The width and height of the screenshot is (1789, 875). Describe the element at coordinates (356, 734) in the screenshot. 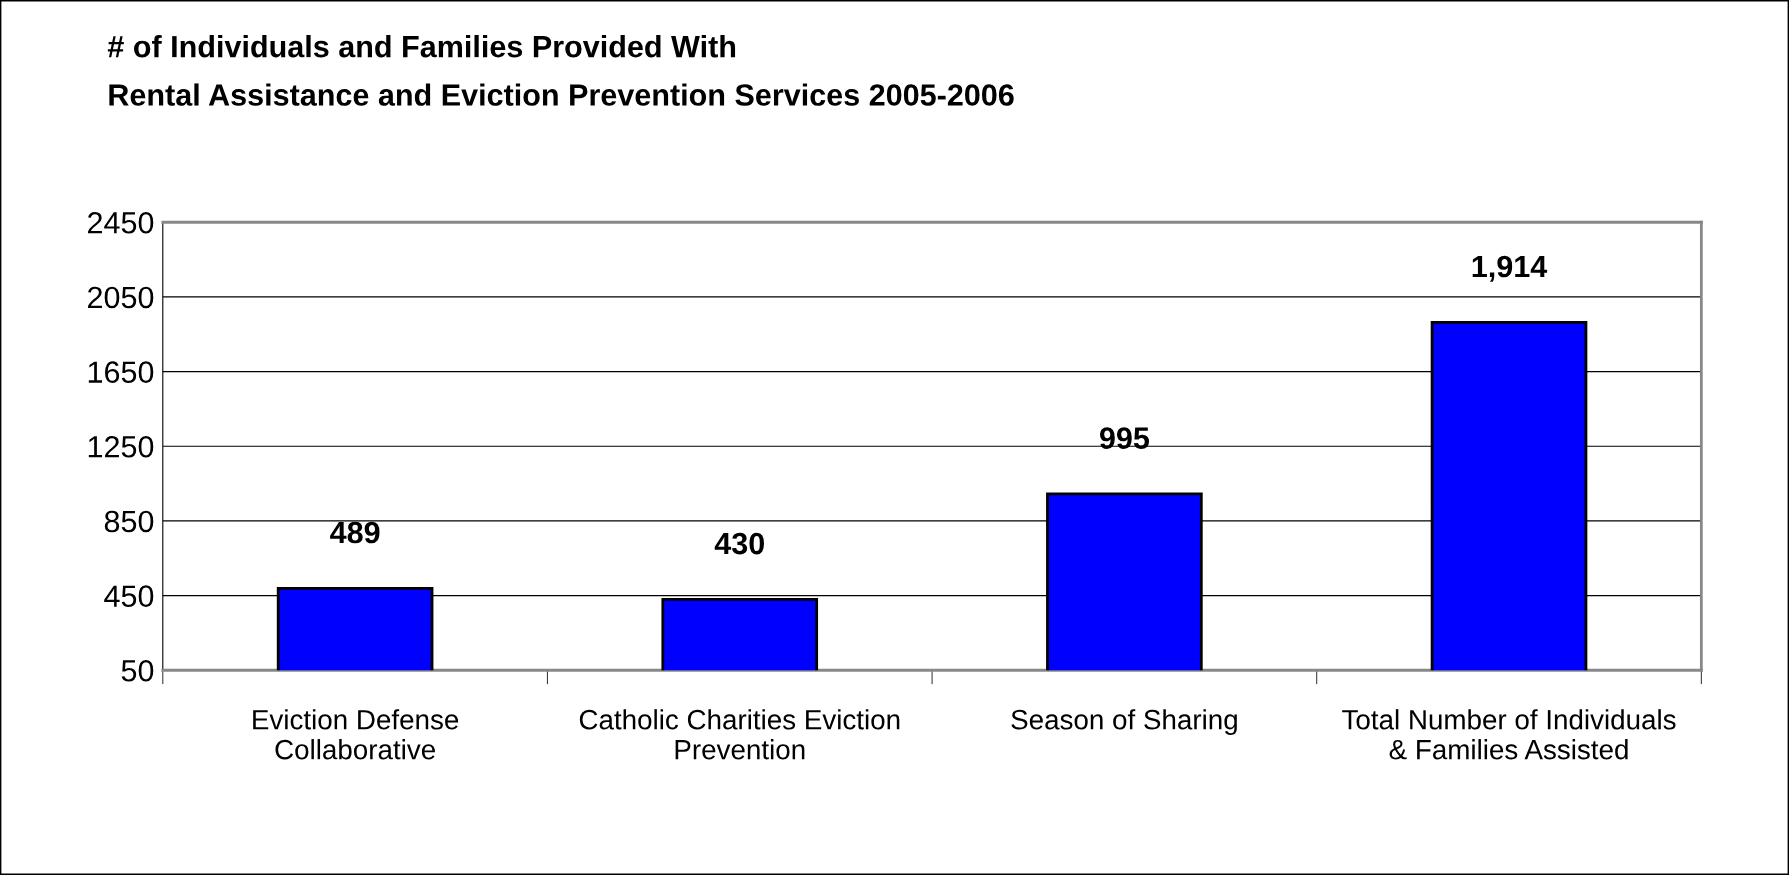

I see `x-tick-label: Eviction Defense Collaborative` at that location.